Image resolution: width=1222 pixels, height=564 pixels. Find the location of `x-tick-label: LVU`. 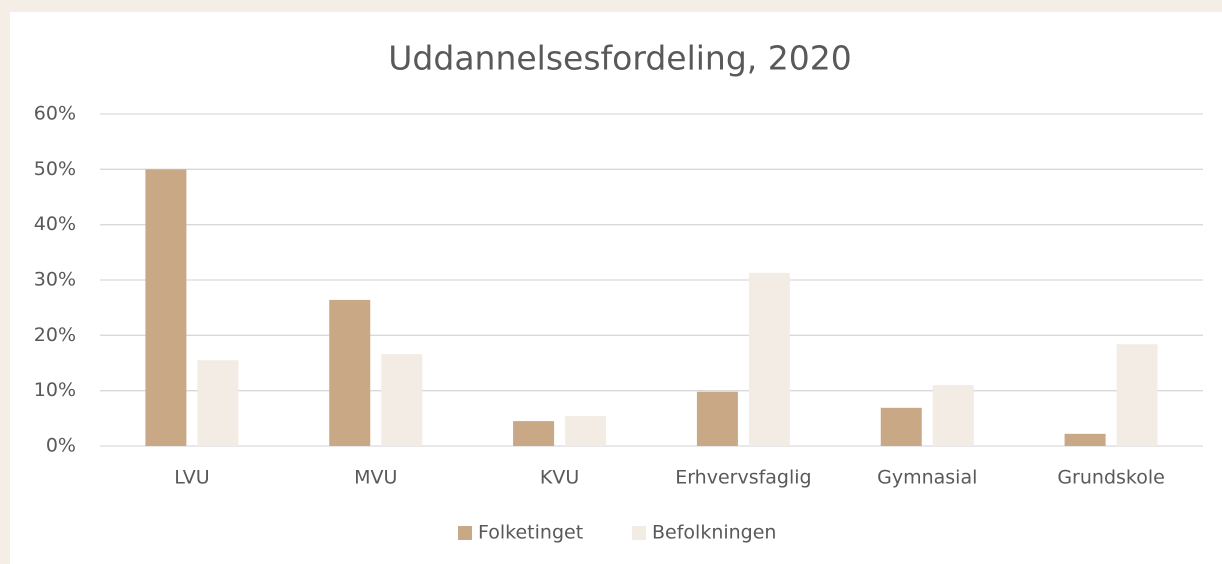

x-tick-label: LVU is located at coordinates (191, 478).